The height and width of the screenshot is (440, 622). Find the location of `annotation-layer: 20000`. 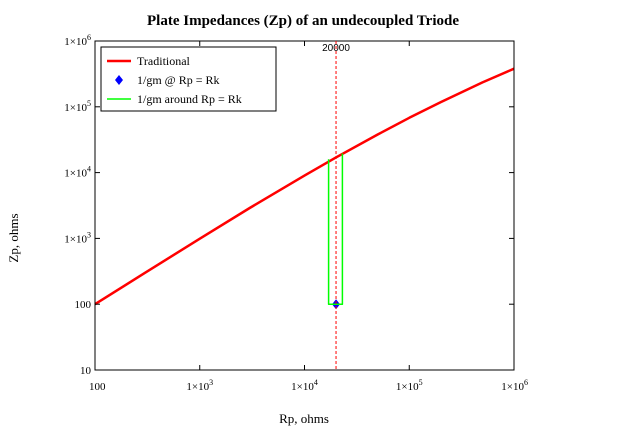

annotation-layer: 20000 is located at coordinates (336, 205).